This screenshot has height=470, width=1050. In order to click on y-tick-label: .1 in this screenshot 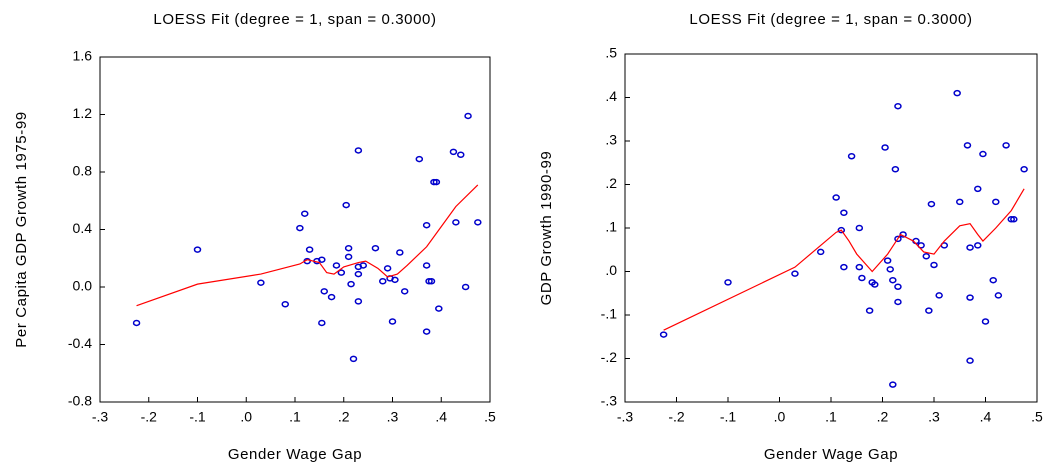, I will do `click(611, 227)`.